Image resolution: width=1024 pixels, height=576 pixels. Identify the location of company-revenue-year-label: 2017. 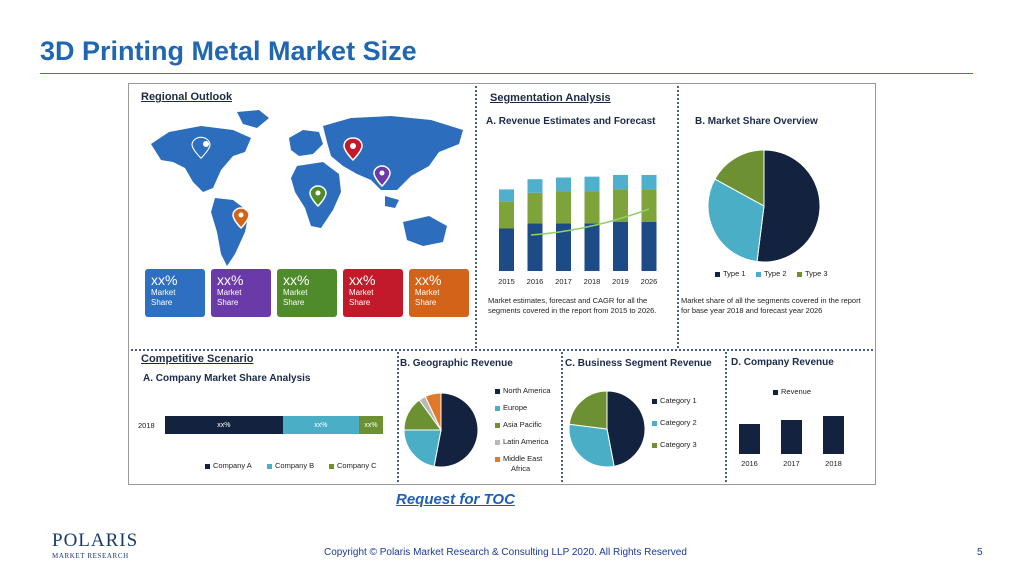
(791, 463).